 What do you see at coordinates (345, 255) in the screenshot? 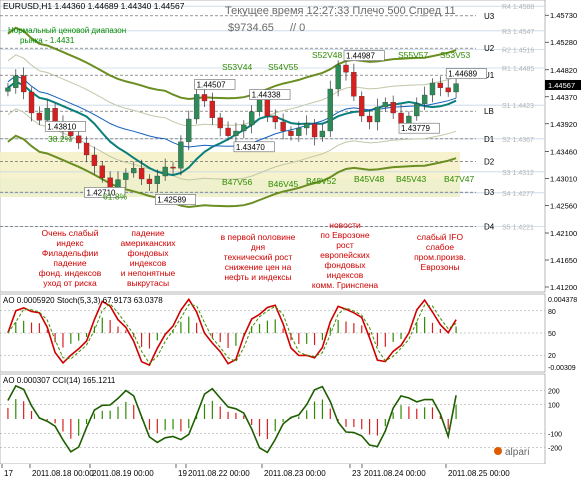
I see `annotation-line: европейских` at bounding box center [345, 255].